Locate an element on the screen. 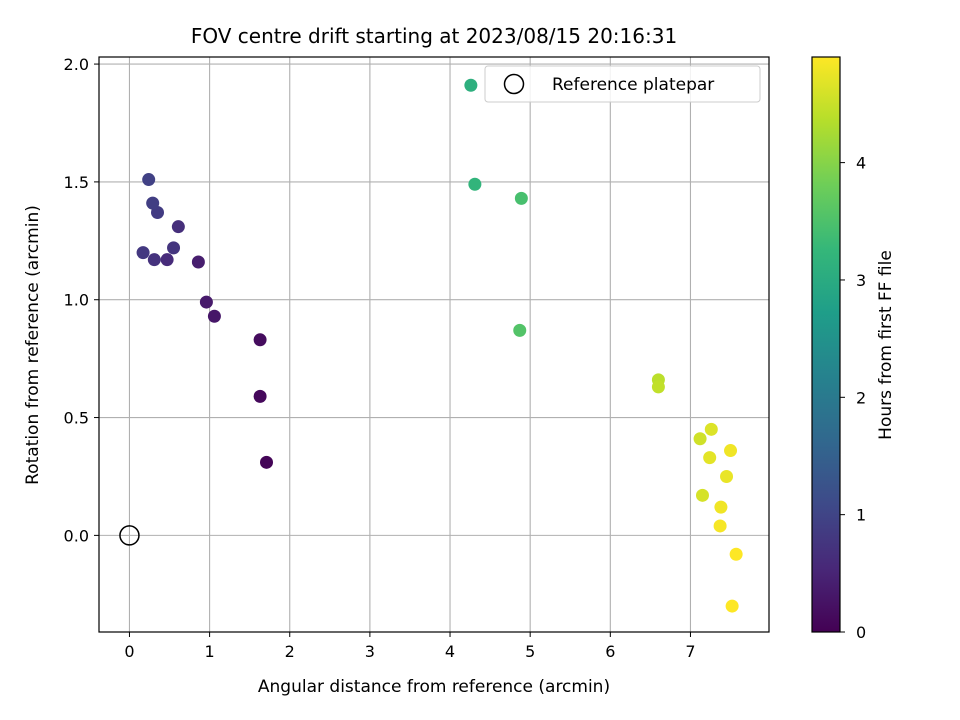  colorbar-label: Hours from first FF file is located at coordinates (886, 345).